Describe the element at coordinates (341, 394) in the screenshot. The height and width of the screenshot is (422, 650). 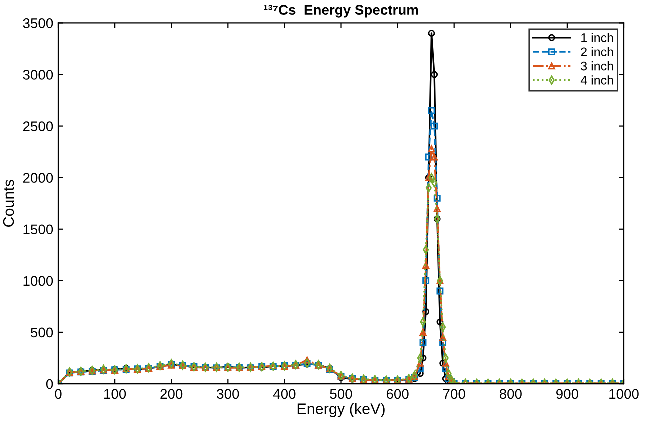
I see `x-tick-label: 500` at that location.